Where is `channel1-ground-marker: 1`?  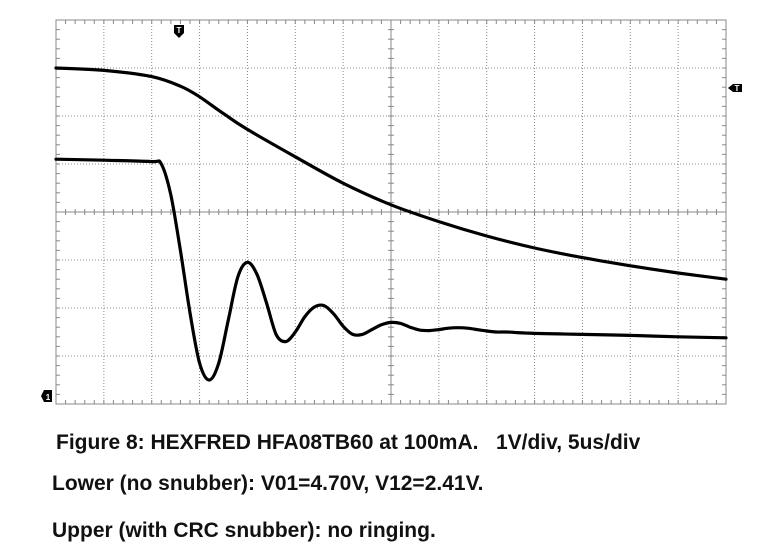
channel1-ground-marker: 1 is located at coordinates (46, 396).